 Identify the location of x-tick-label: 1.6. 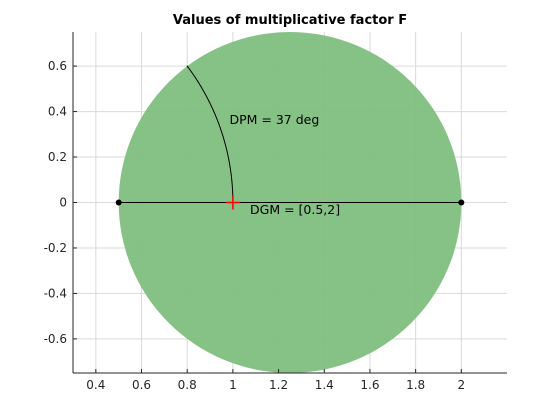
(369, 385).